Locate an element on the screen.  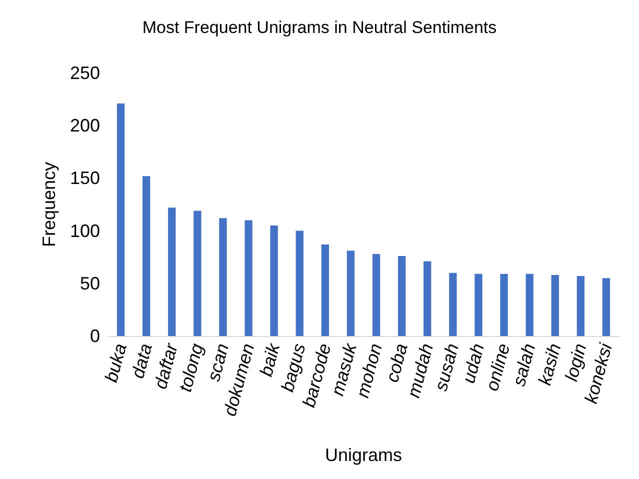
y-tick-label: 250 is located at coordinates (85, 73).